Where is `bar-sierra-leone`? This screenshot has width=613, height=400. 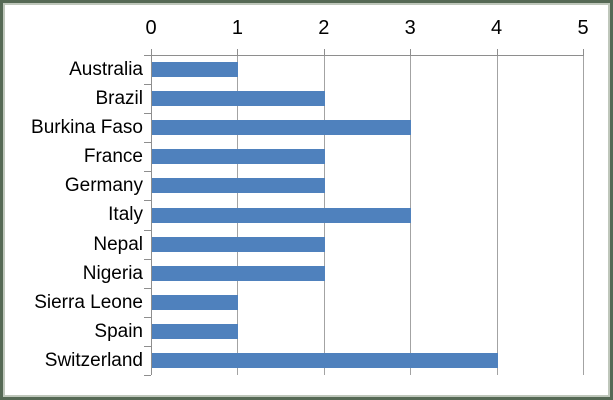 bar-sierra-leone is located at coordinates (195, 302).